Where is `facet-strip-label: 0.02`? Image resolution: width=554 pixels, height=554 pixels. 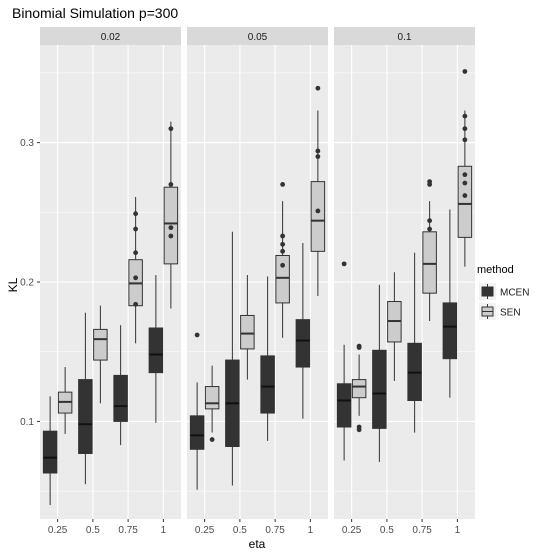
facet-strip-label: 0.02 is located at coordinates (111, 37).